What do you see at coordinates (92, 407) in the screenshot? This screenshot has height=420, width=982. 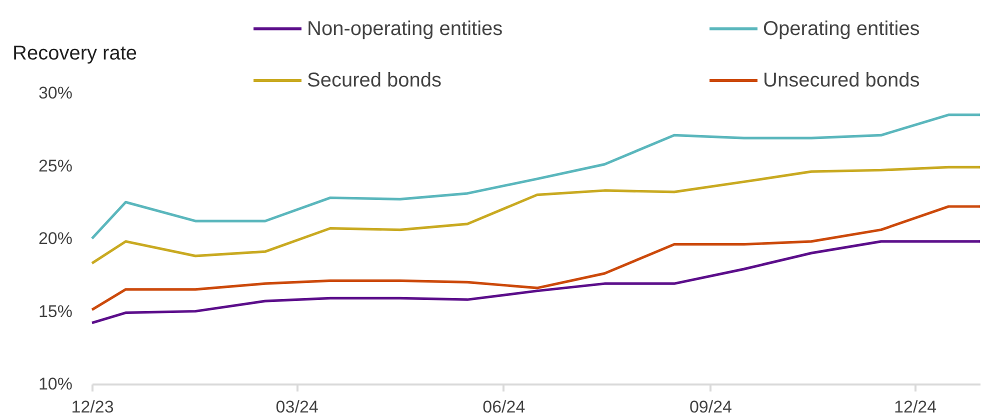 I see `x-tick-label: 12/23` at bounding box center [92, 407].